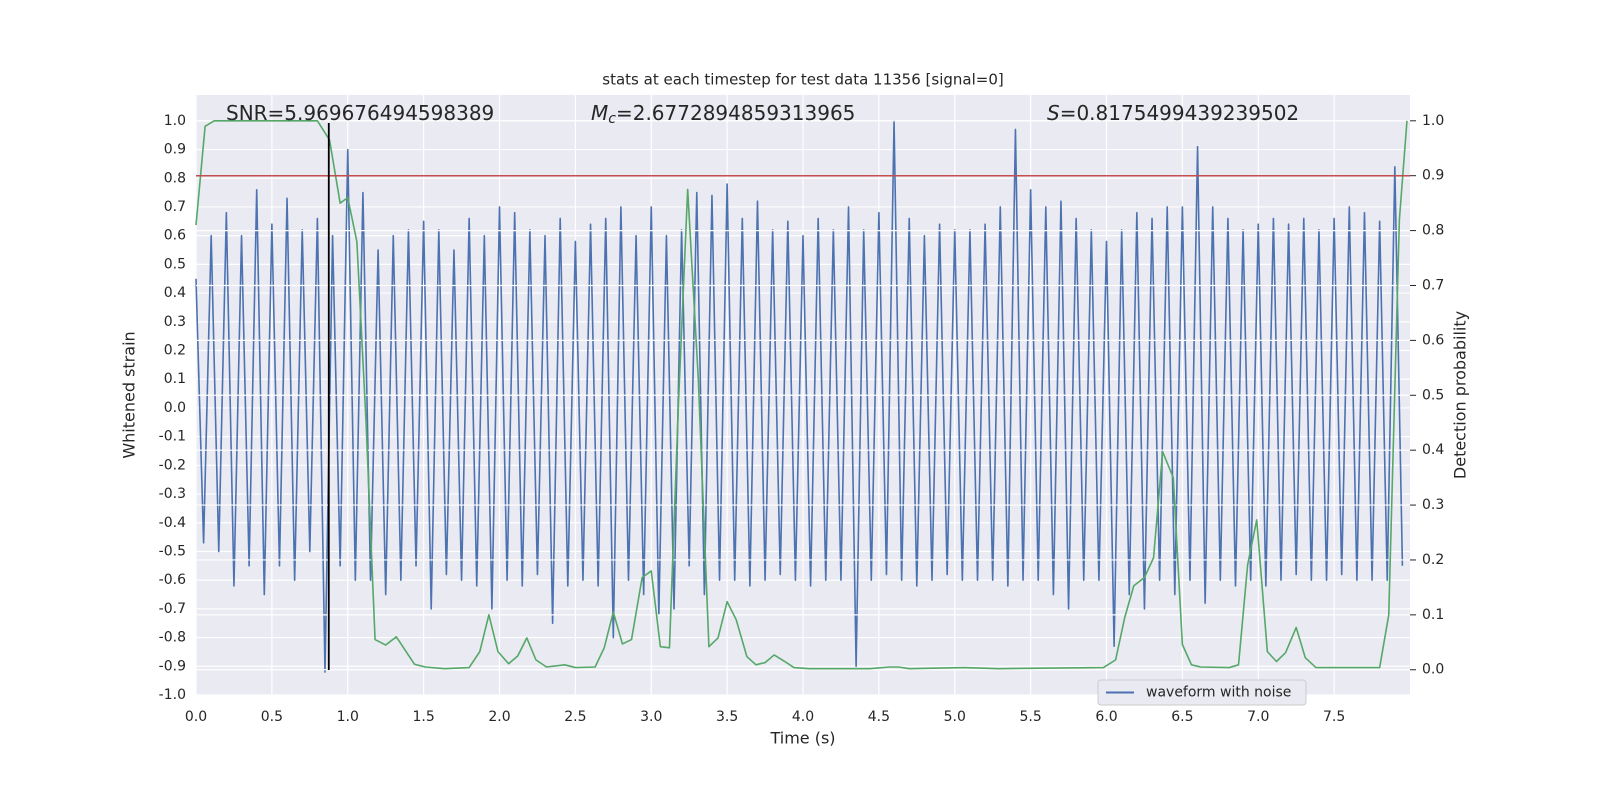 The image size is (1600, 800). What do you see at coordinates (175, 379) in the screenshot?
I see `y-tick-label: 0.1` at bounding box center [175, 379].